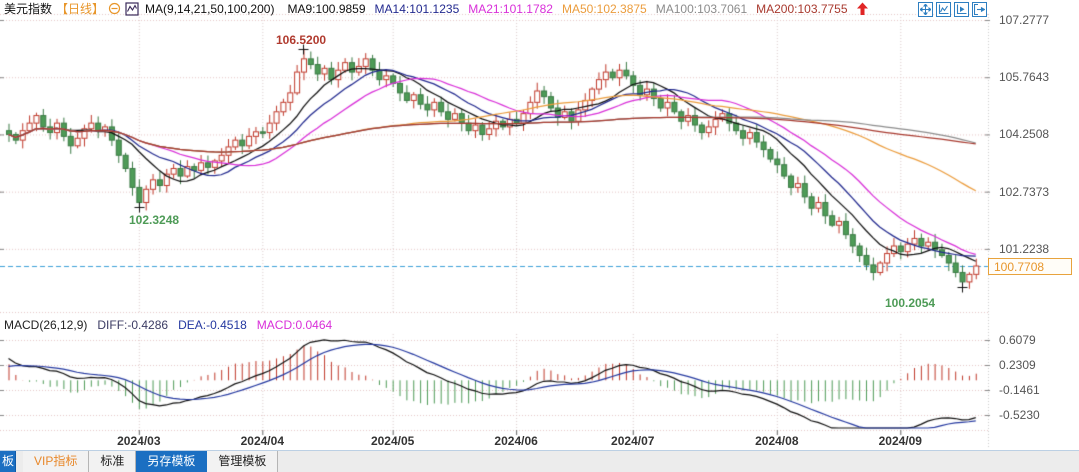  I want to click on template-tab-bar: 板 VIP指标 标准 另存模板 管理模板, so click(539, 461).